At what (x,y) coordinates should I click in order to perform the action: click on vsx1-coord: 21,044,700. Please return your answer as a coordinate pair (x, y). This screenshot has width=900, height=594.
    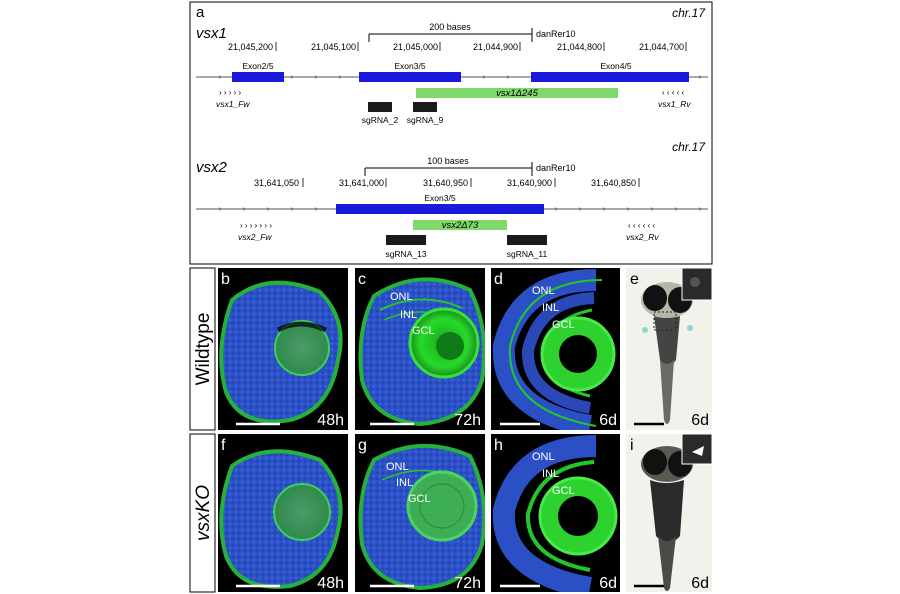
    Looking at the image, I should click on (661, 47).